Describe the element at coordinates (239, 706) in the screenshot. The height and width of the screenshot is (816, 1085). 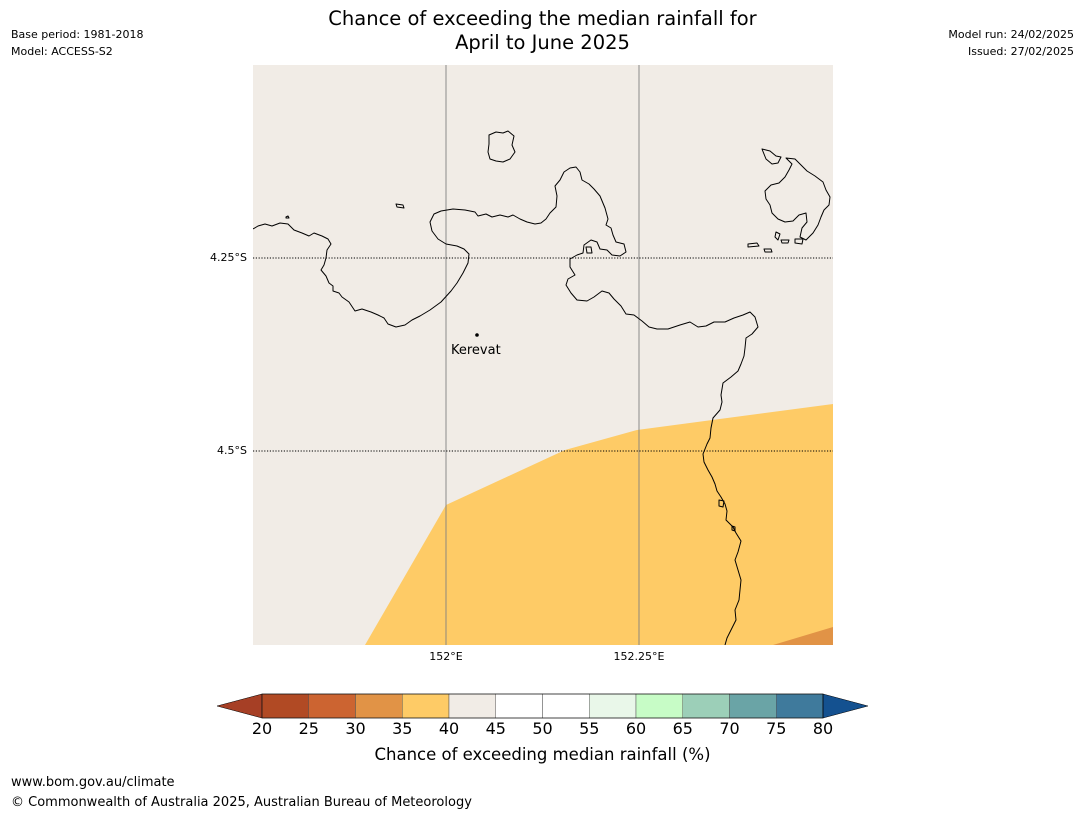
I see `colorbar-extend-low` at that location.